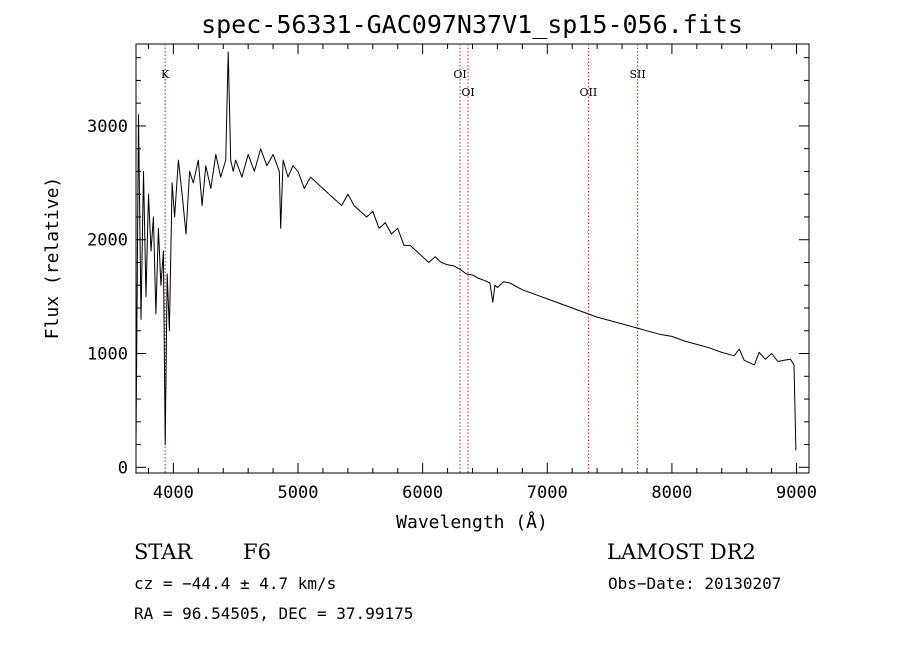  I want to click on x-tick-labels: 4000 5000 6000 7000 8000 9000, so click(485, 493).